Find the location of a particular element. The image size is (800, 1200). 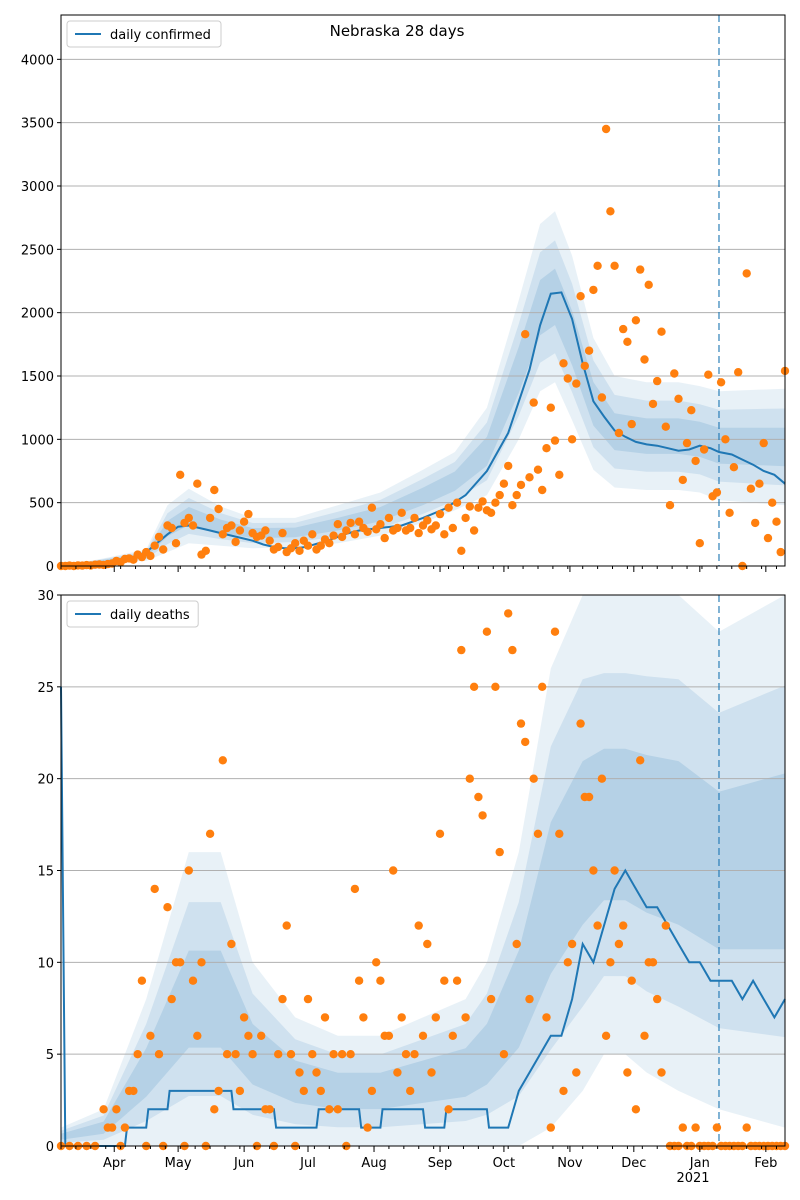

deaths-x-tick-label: May is located at coordinates (178, 1163).